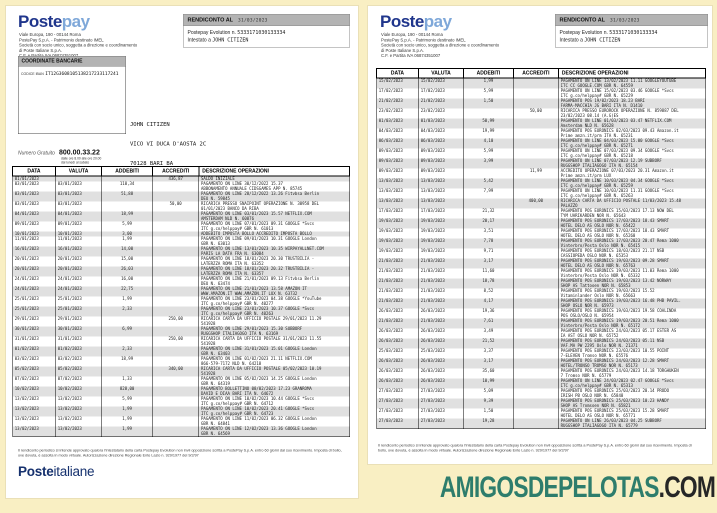 The height and width of the screenshot is (513, 717). Describe the element at coordinates (488, 73) in the screenshot. I see `column-header: ADDEBITI` at that location.